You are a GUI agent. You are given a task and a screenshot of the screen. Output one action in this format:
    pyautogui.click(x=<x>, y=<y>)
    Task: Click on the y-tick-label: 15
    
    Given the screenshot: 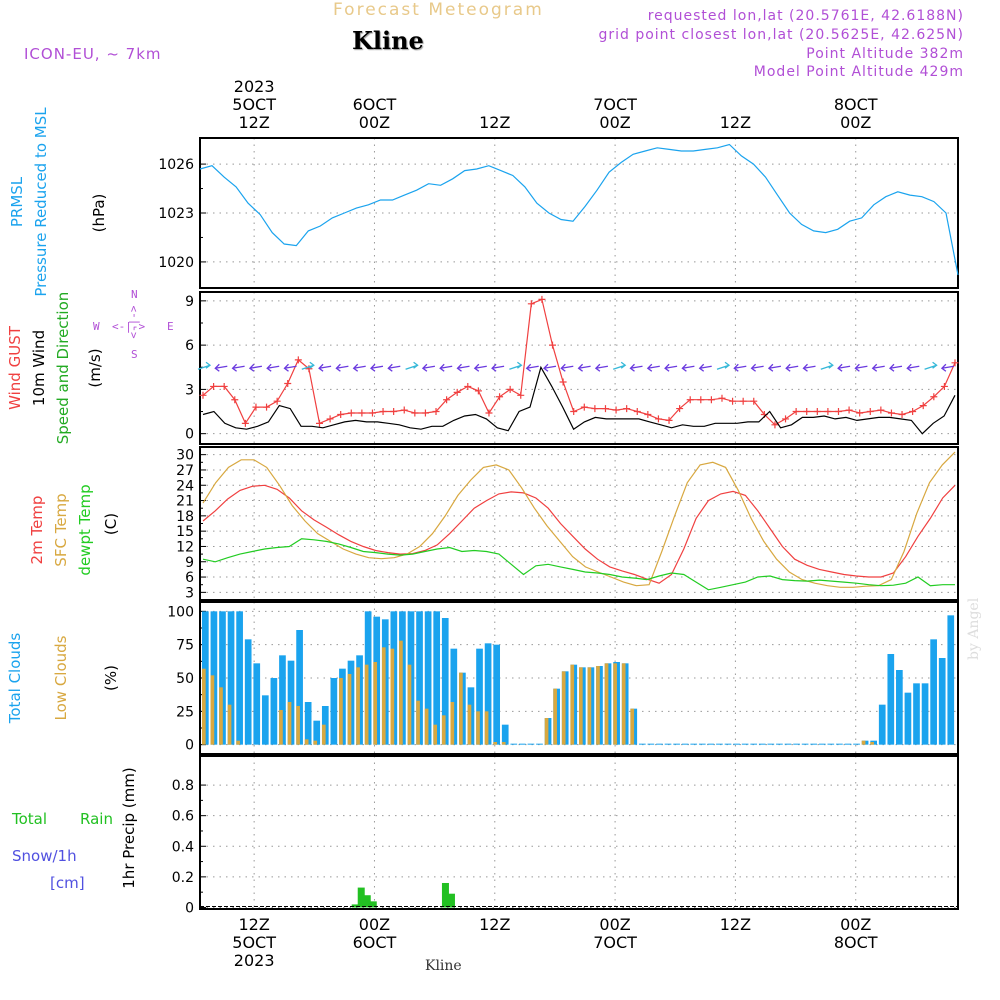 What is the action you would take?
    pyautogui.click(x=185, y=532)
    